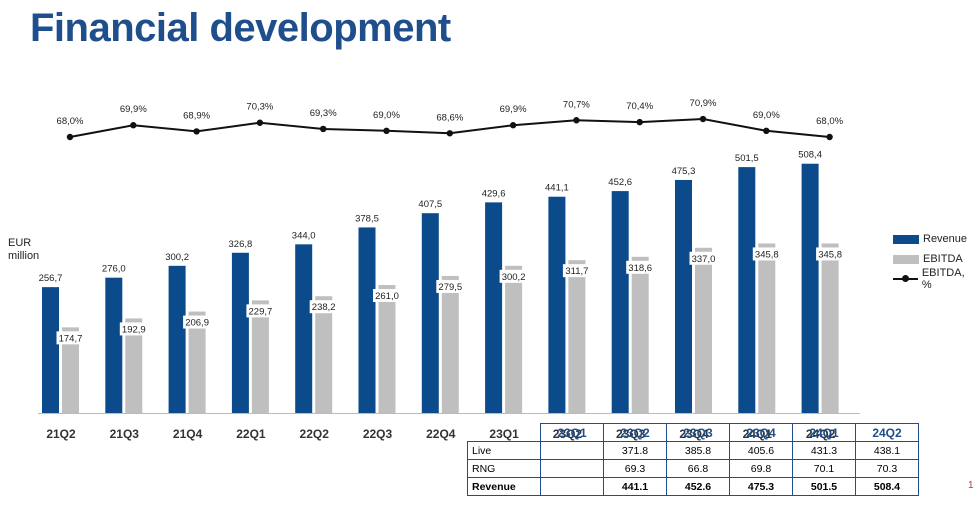  Describe the element at coordinates (698, 432) in the screenshot. I see `table-header-cell: 23Q3` at that location.